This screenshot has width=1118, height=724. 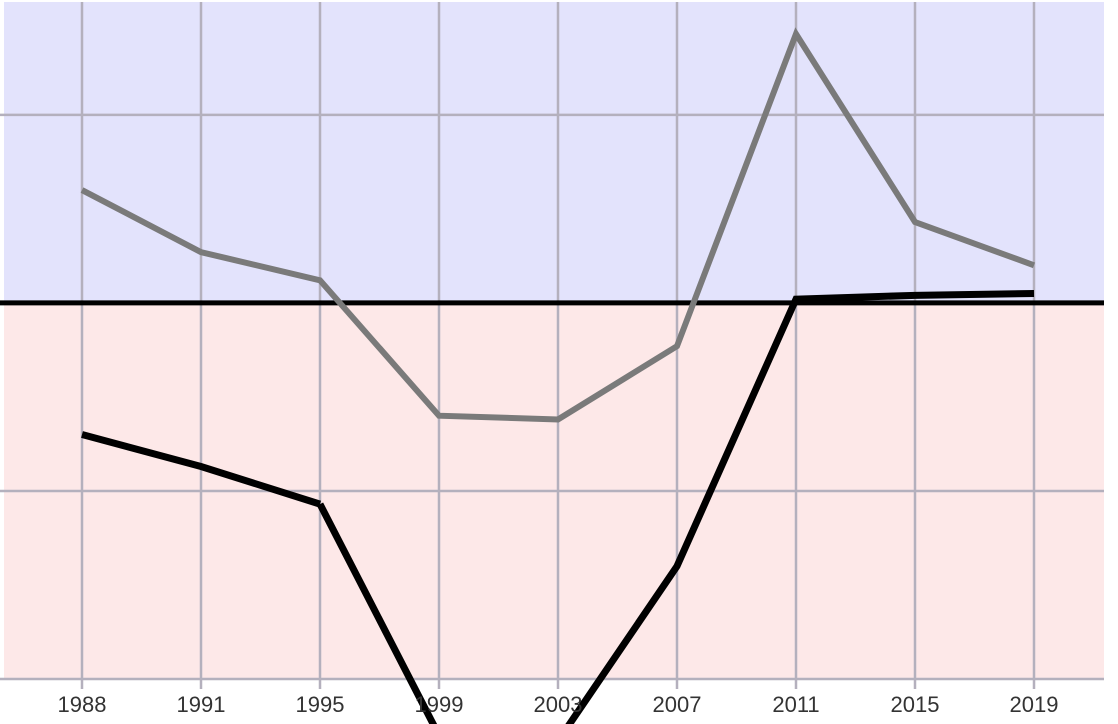 What do you see at coordinates (795, 704) in the screenshot?
I see `x-tick-label: 2011` at bounding box center [795, 704].